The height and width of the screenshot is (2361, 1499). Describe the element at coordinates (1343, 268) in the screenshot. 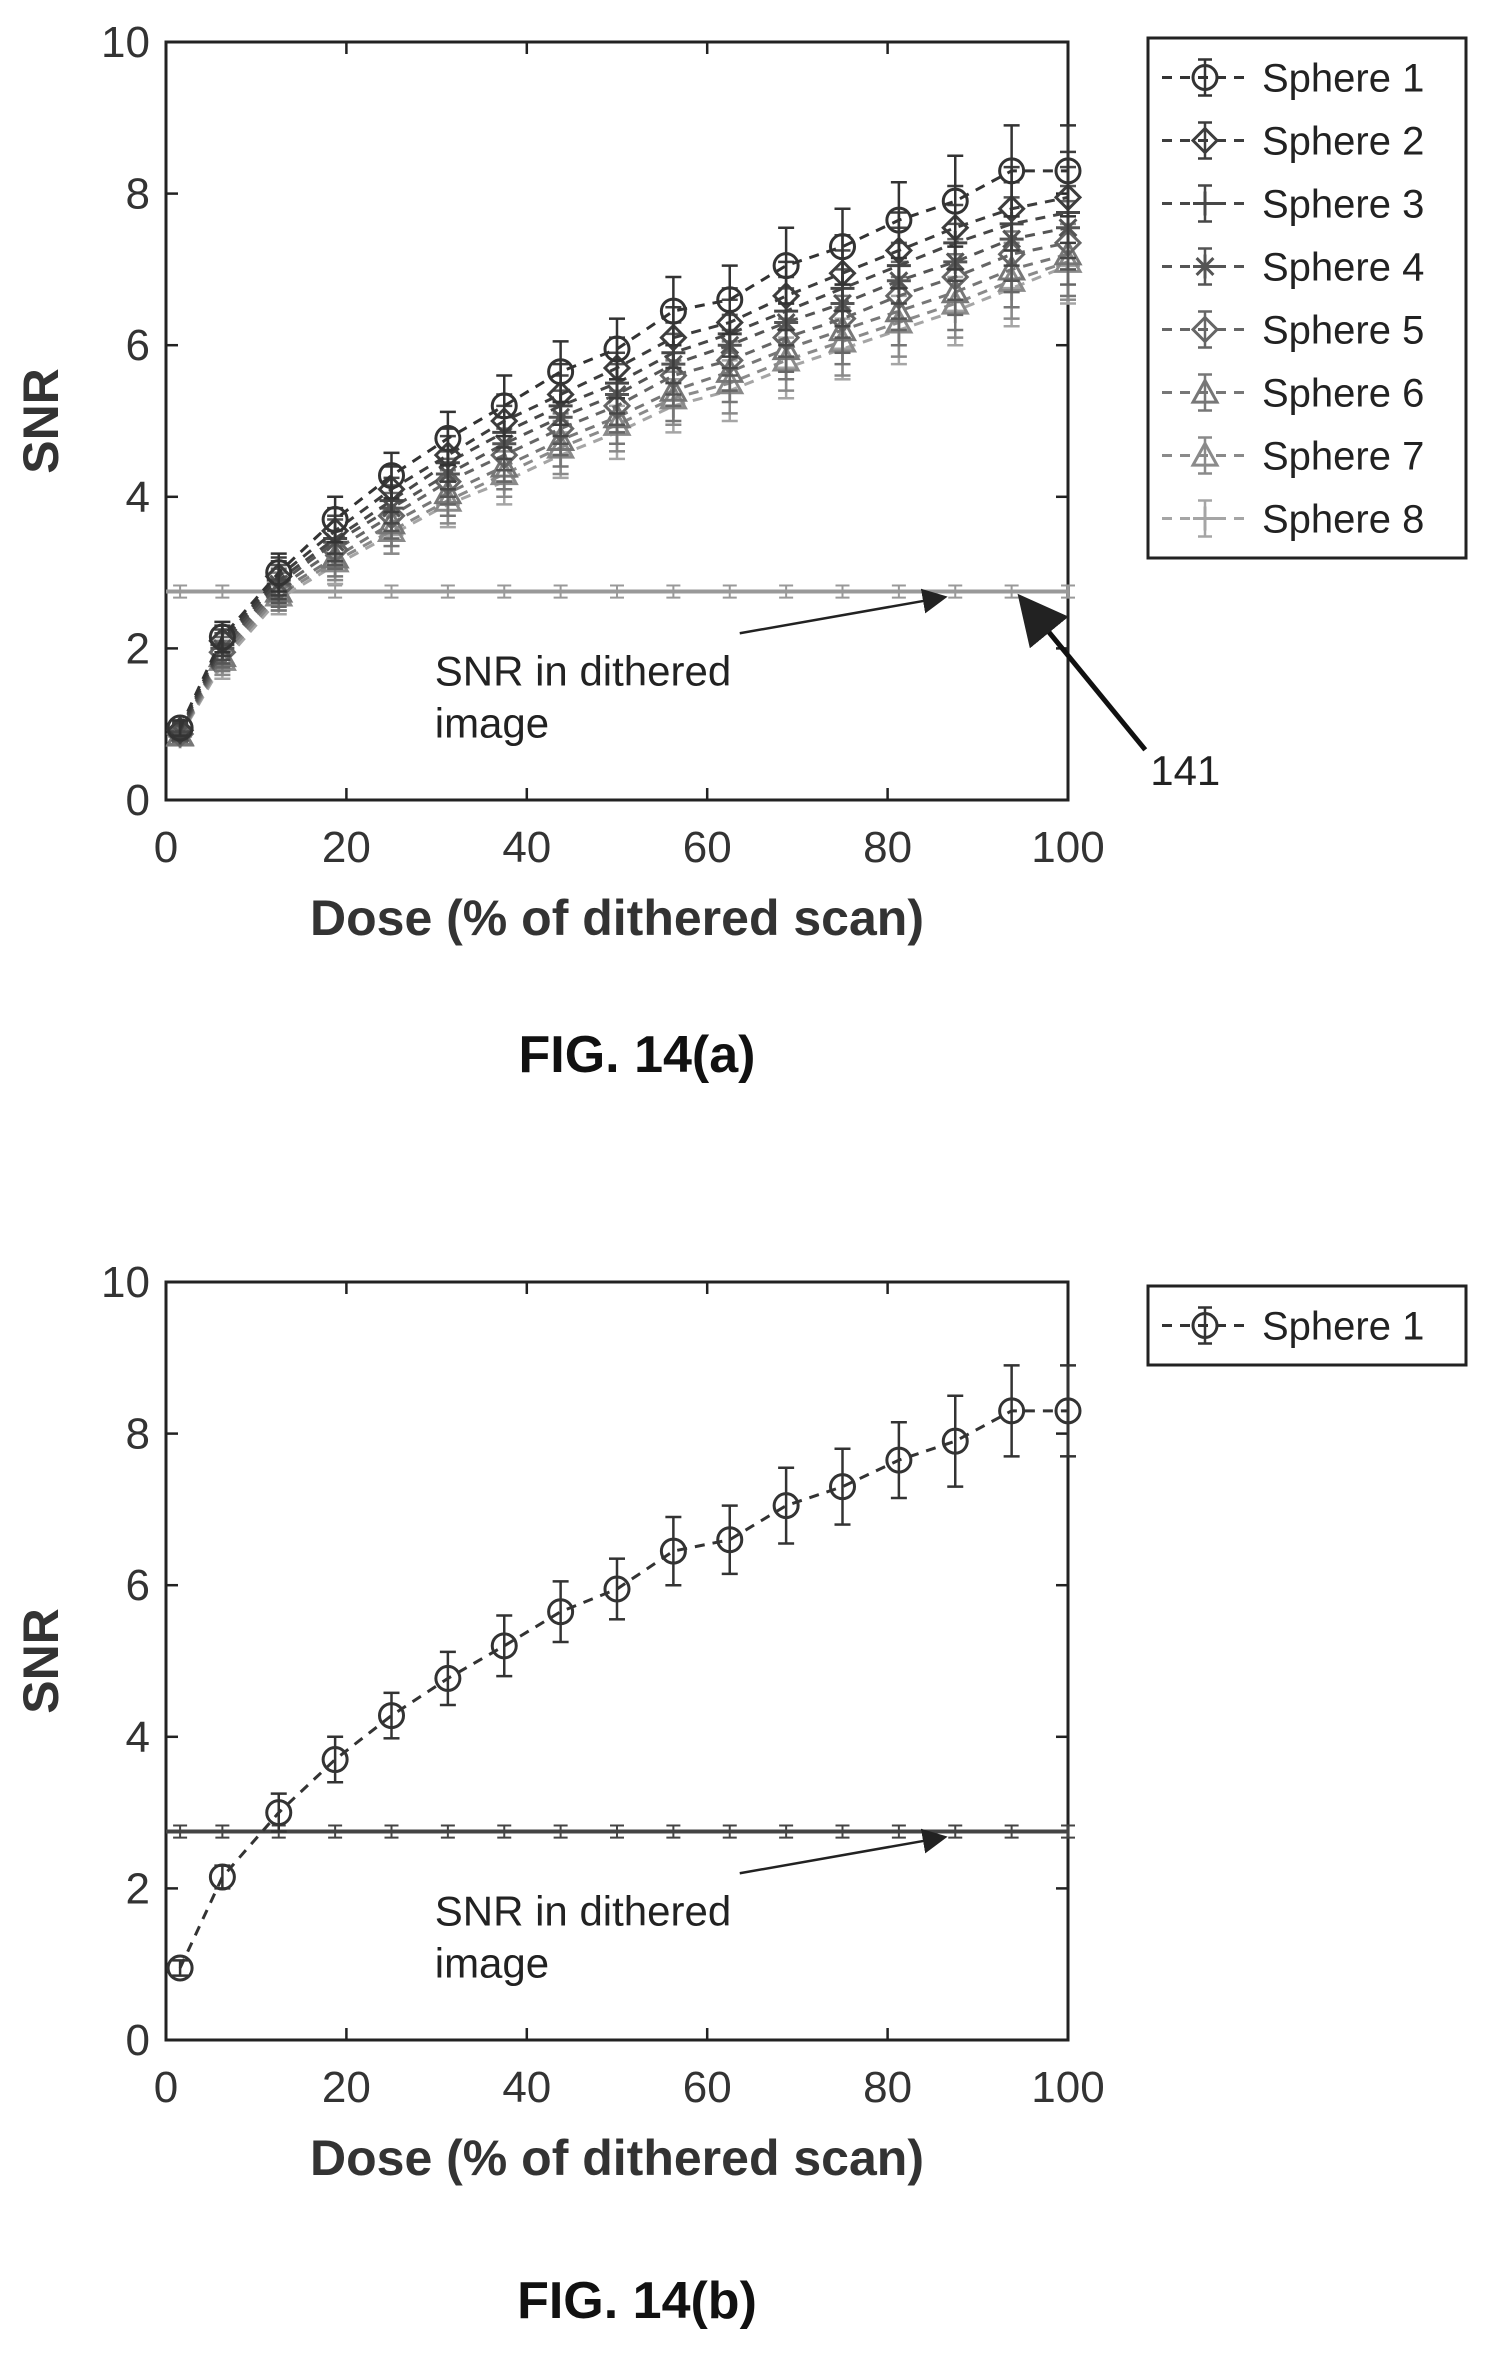

I see `legend-label: Sphere 4` at that location.